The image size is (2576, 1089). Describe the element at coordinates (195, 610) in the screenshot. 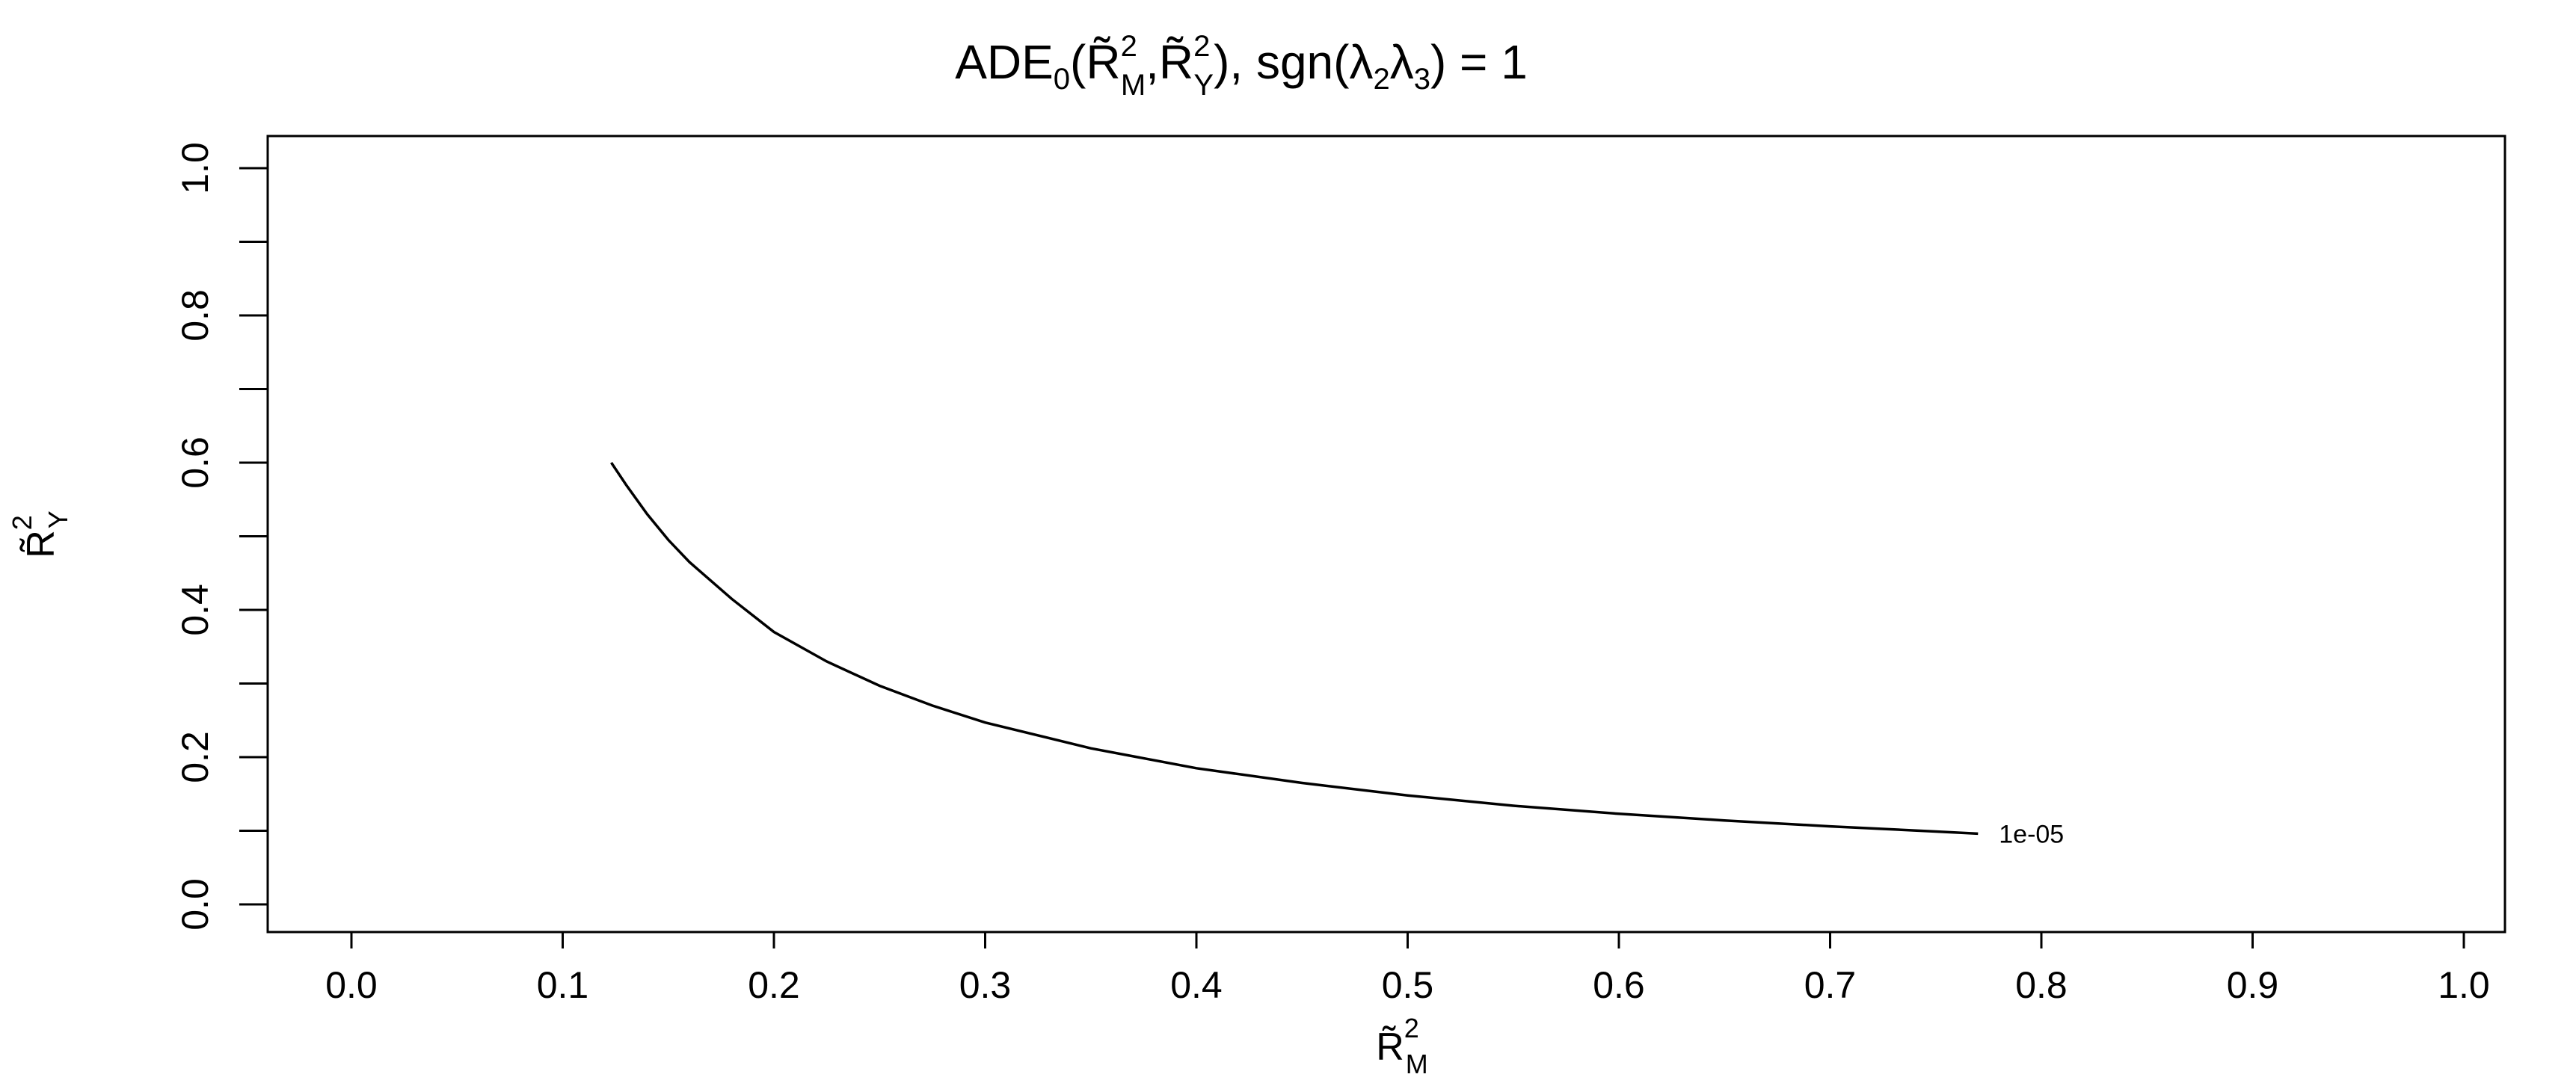

I see `y-tick-label-2: 0.4` at that location.